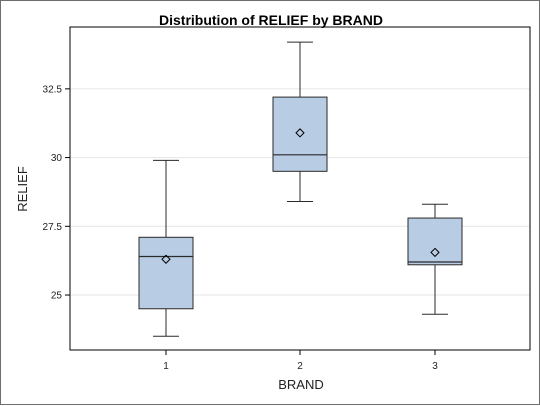 This screenshot has width=540, height=406. I want to click on y-tick-label: 30, so click(57, 158).